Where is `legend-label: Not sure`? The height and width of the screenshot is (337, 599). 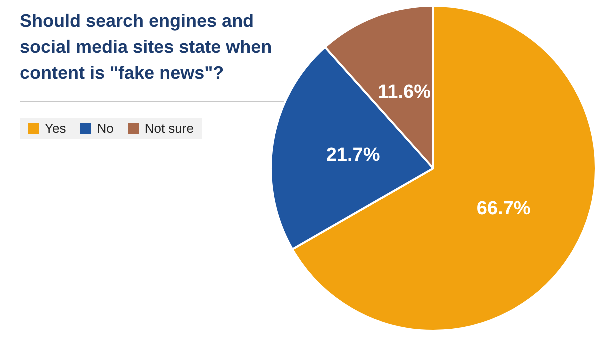
legend-label: Not sure is located at coordinates (169, 128).